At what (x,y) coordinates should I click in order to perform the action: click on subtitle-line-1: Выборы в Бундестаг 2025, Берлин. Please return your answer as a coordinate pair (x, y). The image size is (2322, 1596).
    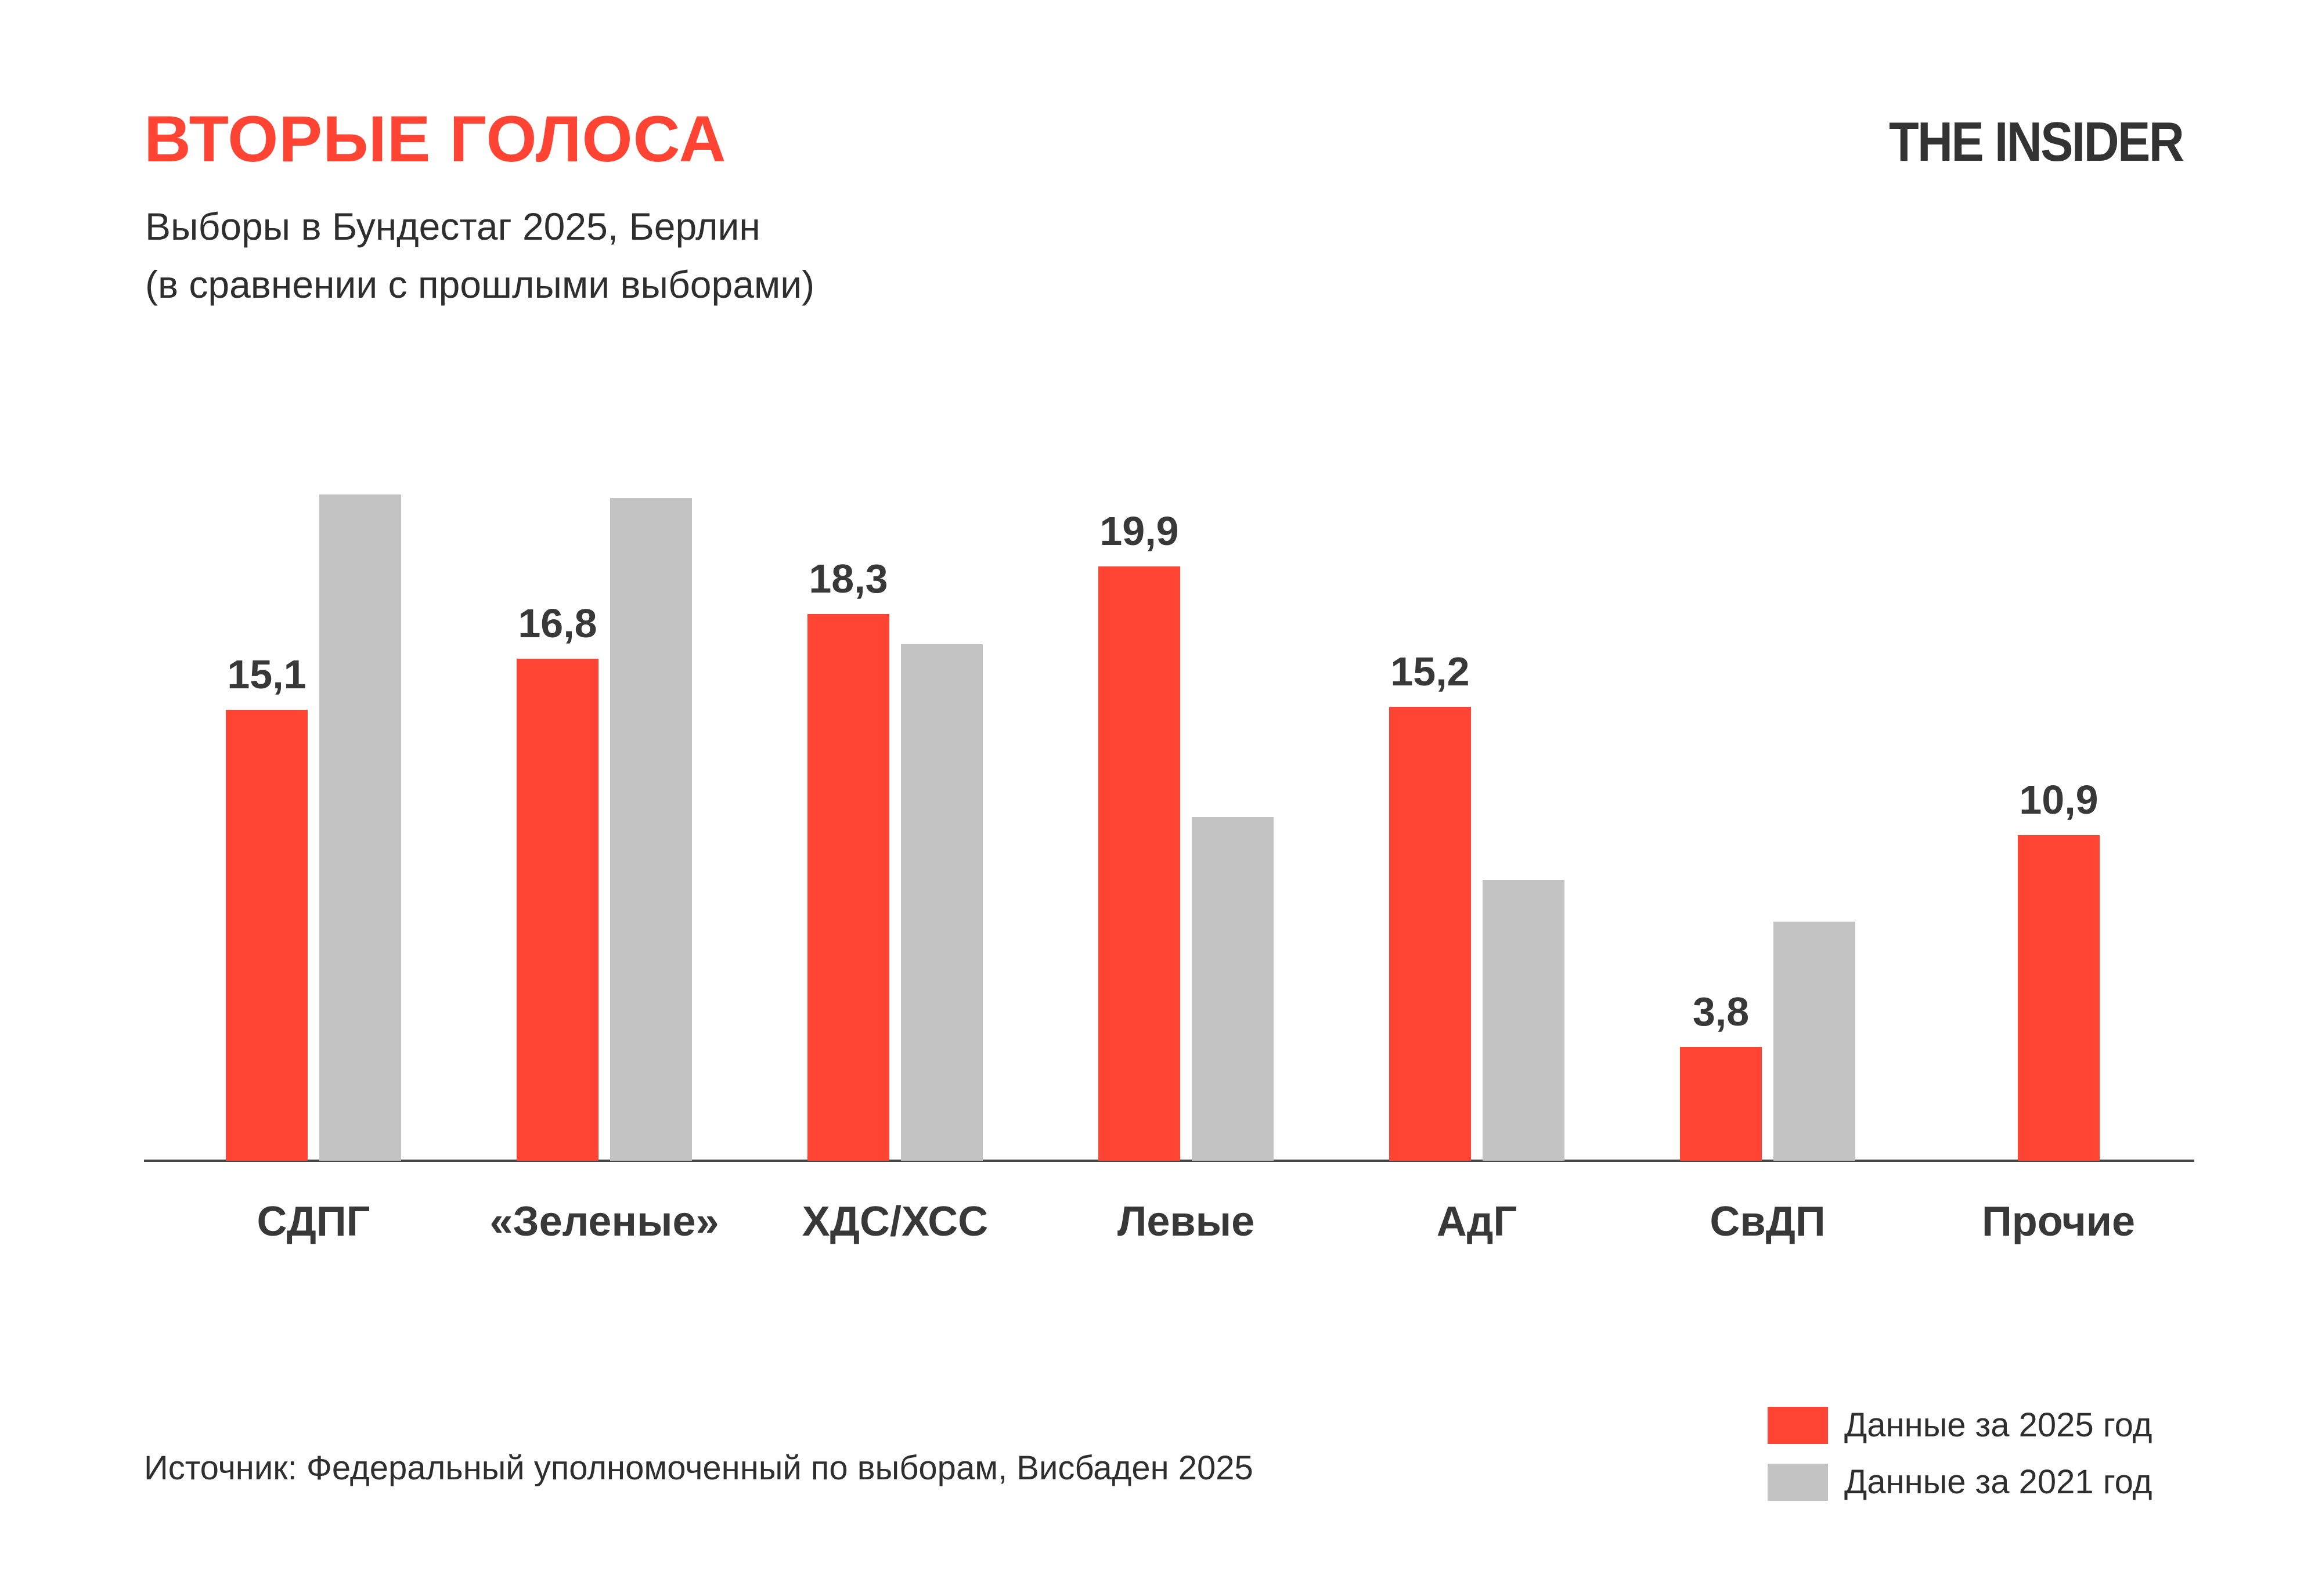
    Looking at the image, I should click on (453, 227).